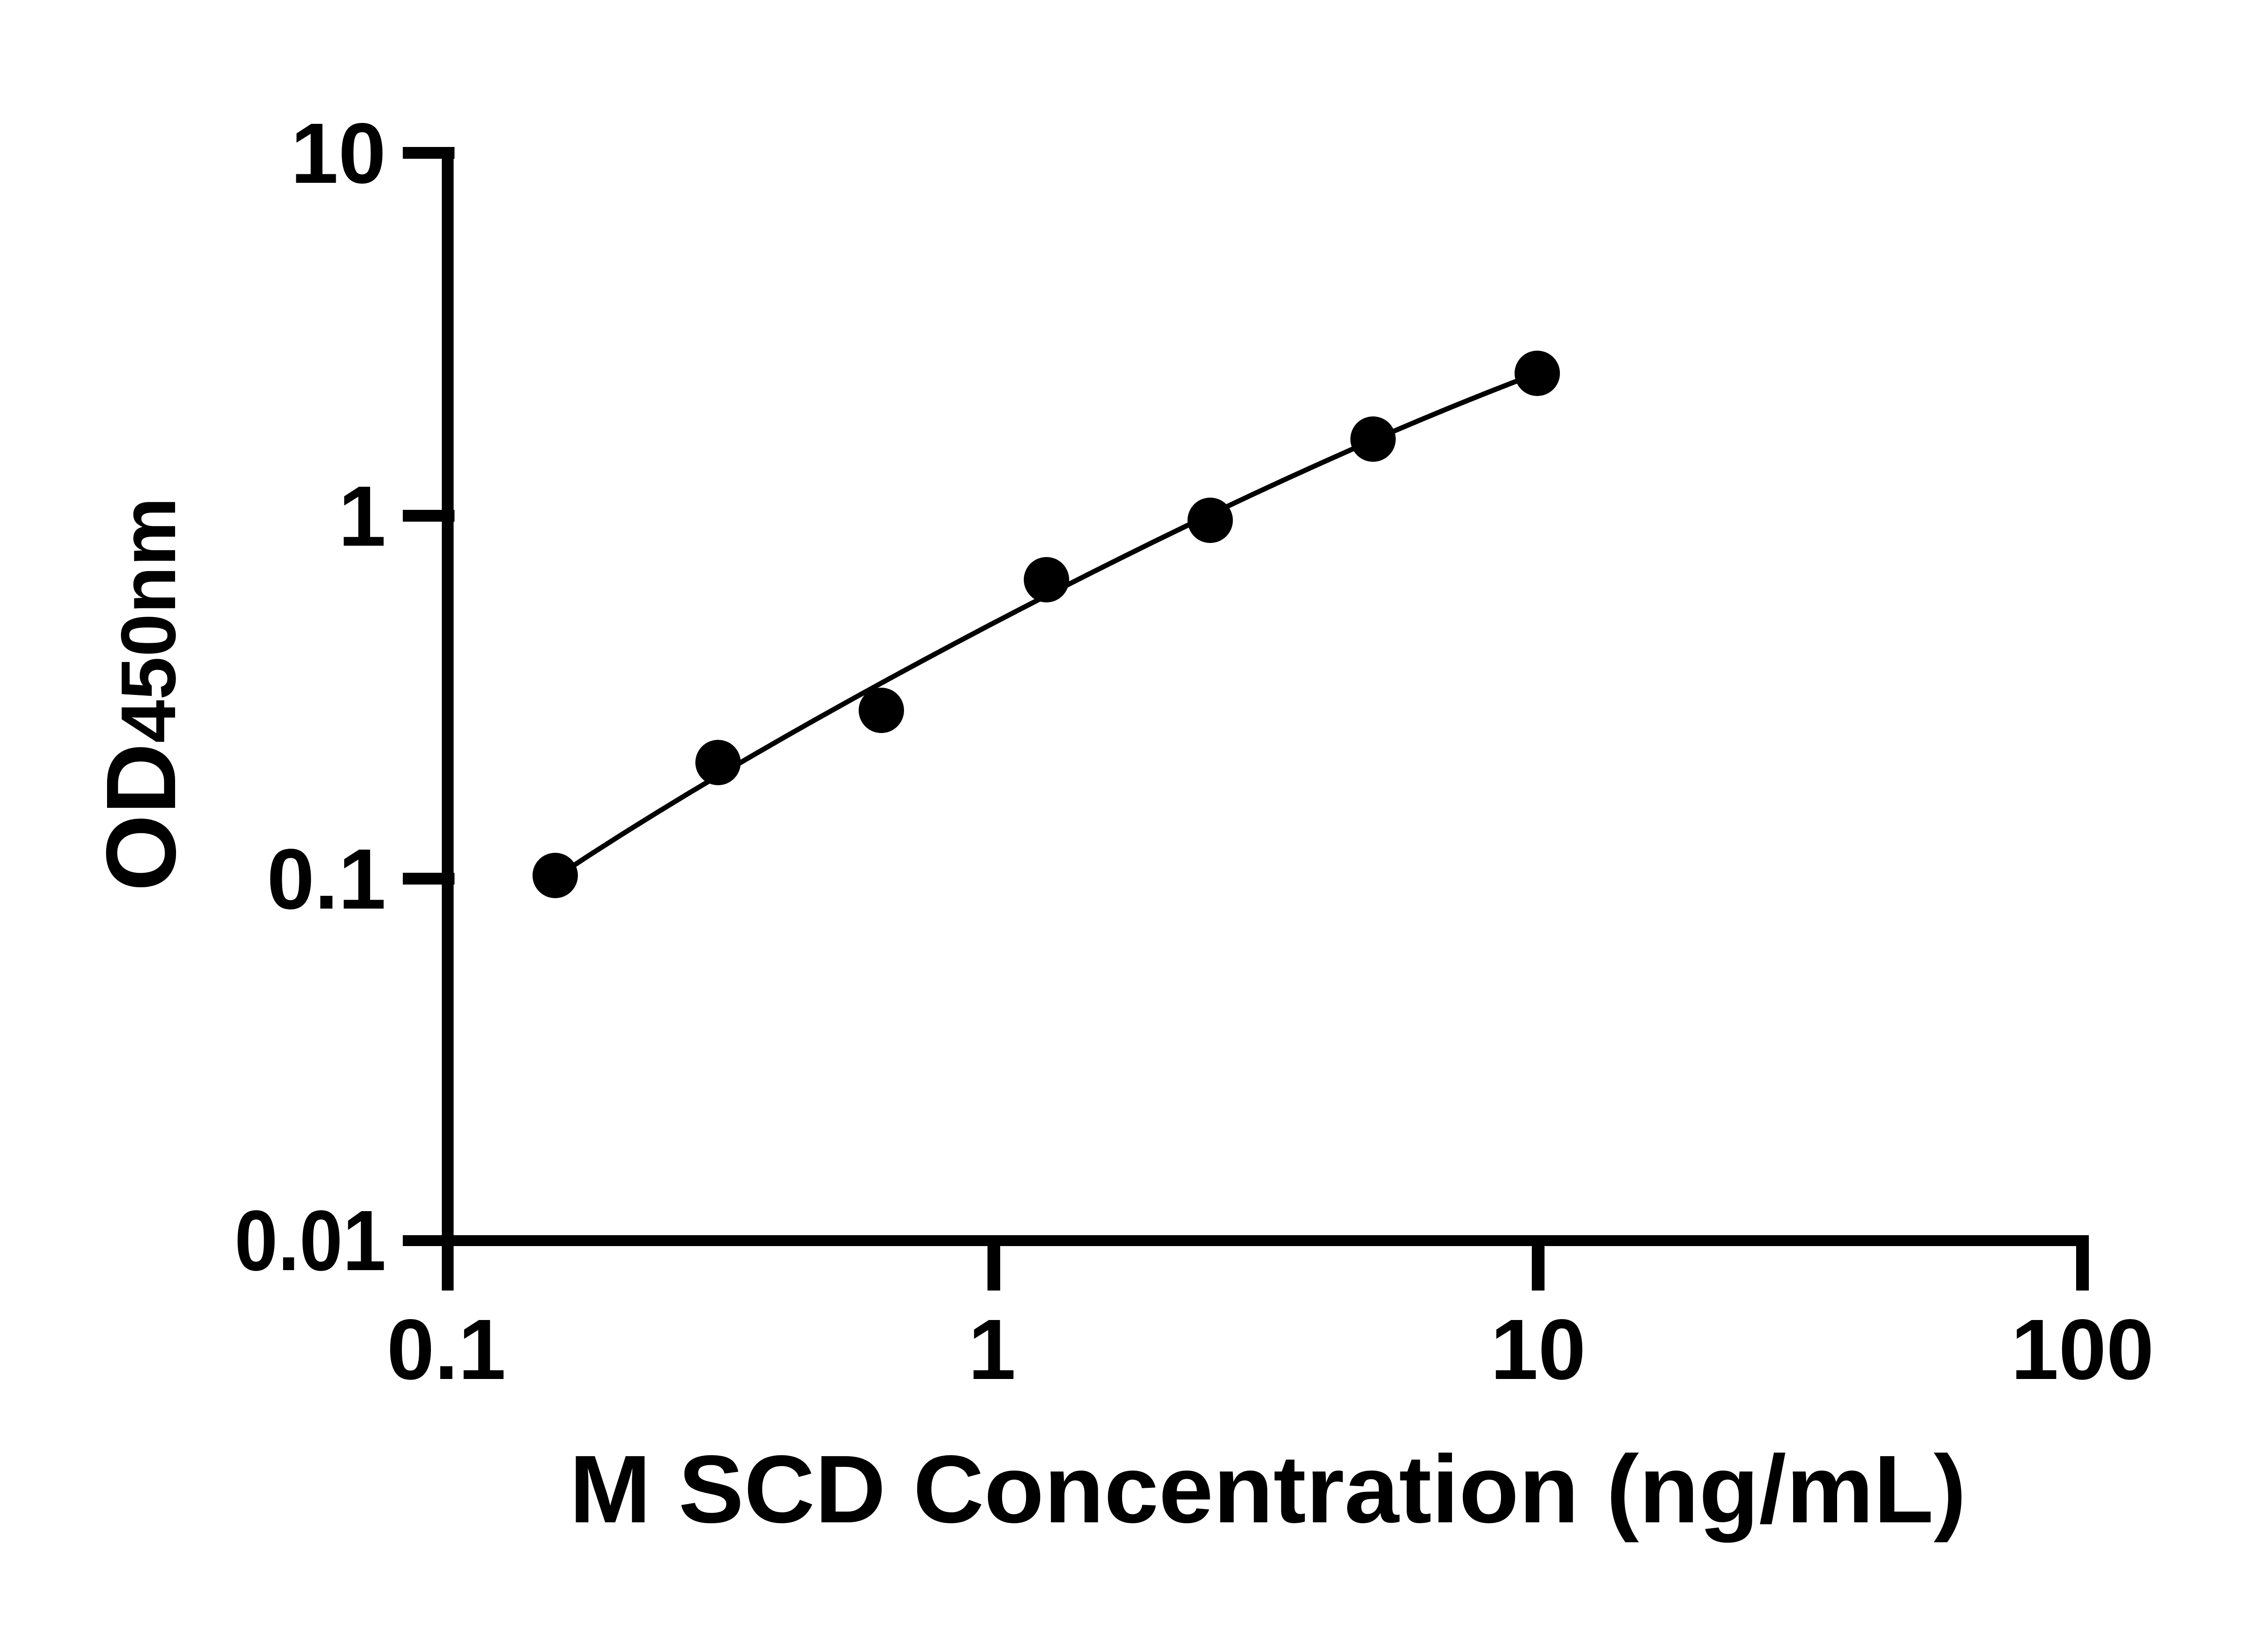  What do you see at coordinates (141, 694) in the screenshot?
I see `svg-text: OD450nm` at bounding box center [141, 694].